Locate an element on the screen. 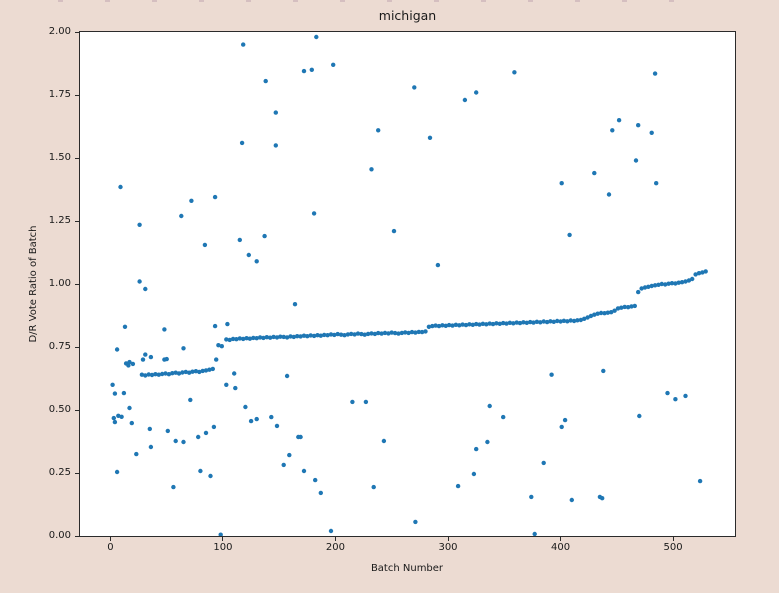  y-tick-mark-1.50 is located at coordinates (77, 158).